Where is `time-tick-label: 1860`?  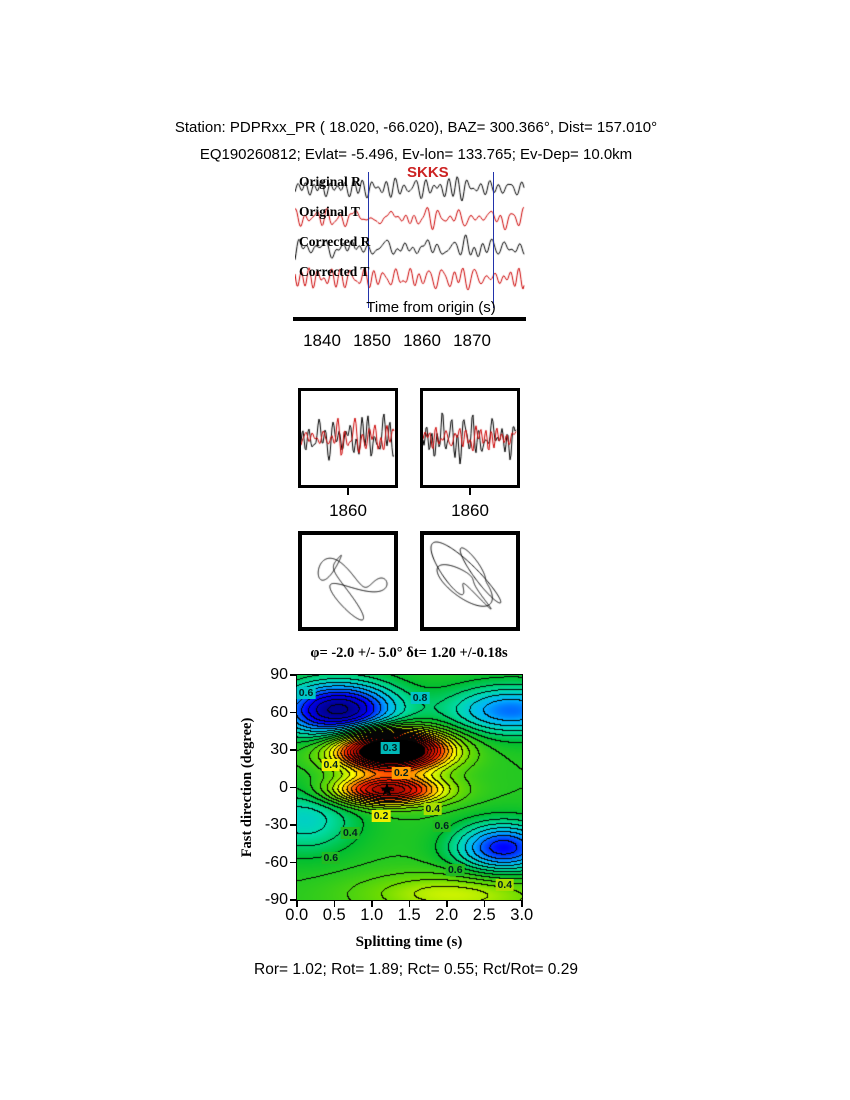 time-tick-label: 1860 is located at coordinates (422, 340).